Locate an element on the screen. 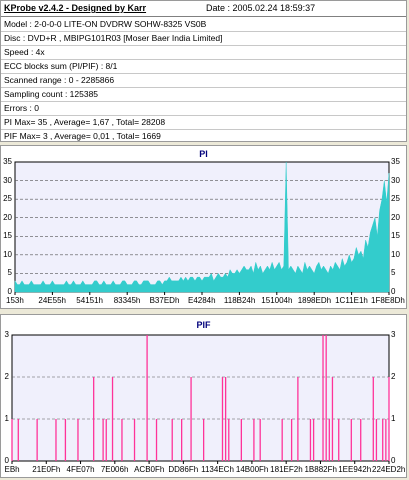 This screenshot has width=409, height=480. info-pif-stats: PIF Max= 3 , Average= 0,01 , Total= 1669 is located at coordinates (82, 136).